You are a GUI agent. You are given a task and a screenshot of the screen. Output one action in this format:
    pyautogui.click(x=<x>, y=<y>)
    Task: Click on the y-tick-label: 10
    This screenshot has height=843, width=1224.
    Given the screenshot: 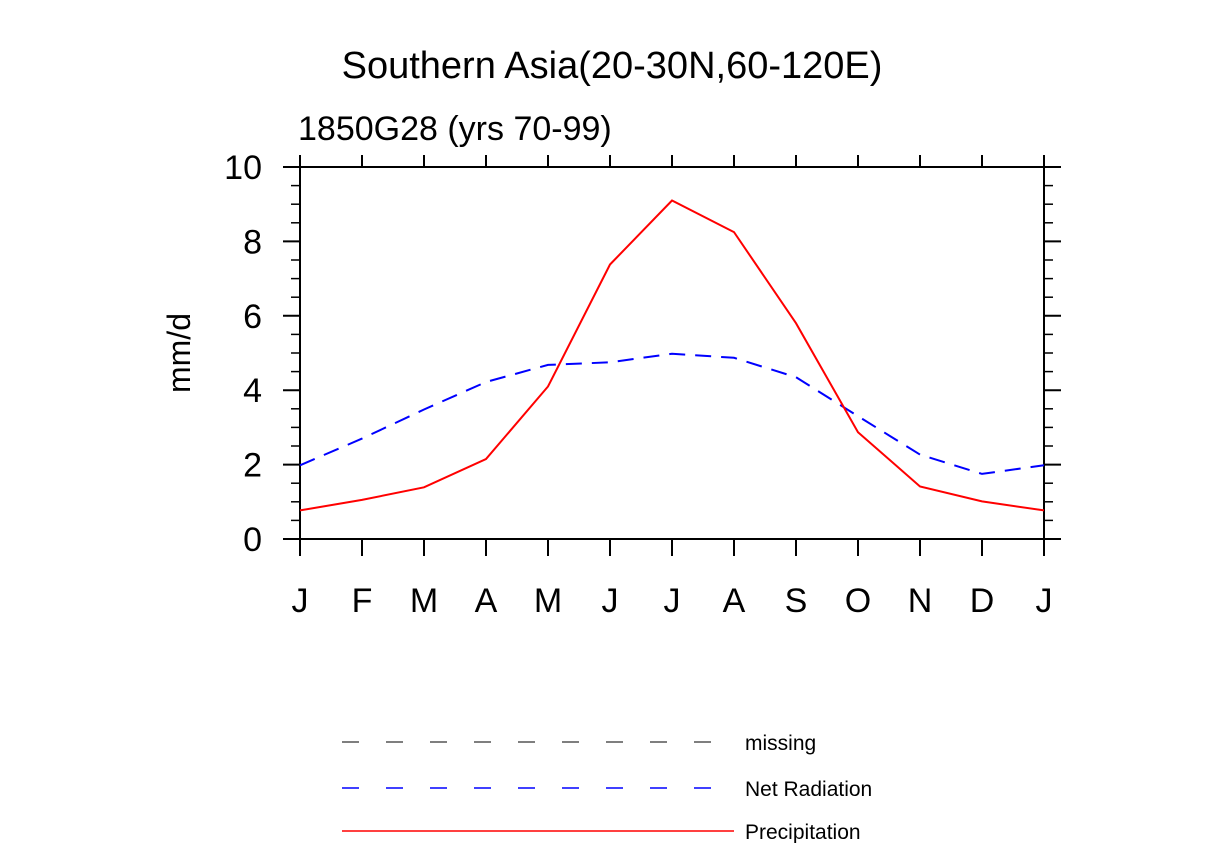 What is the action you would take?
    pyautogui.click(x=243, y=168)
    